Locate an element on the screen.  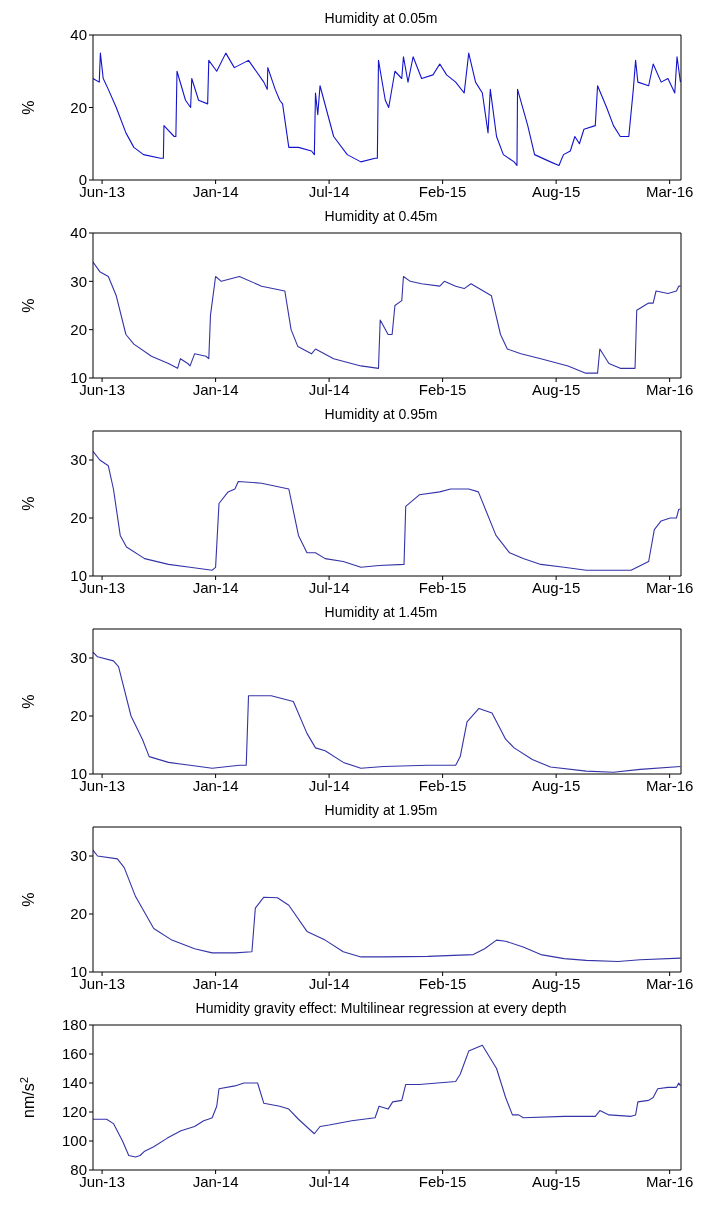
chart-title: Humidity at 1.45m is located at coordinates (381, 612).